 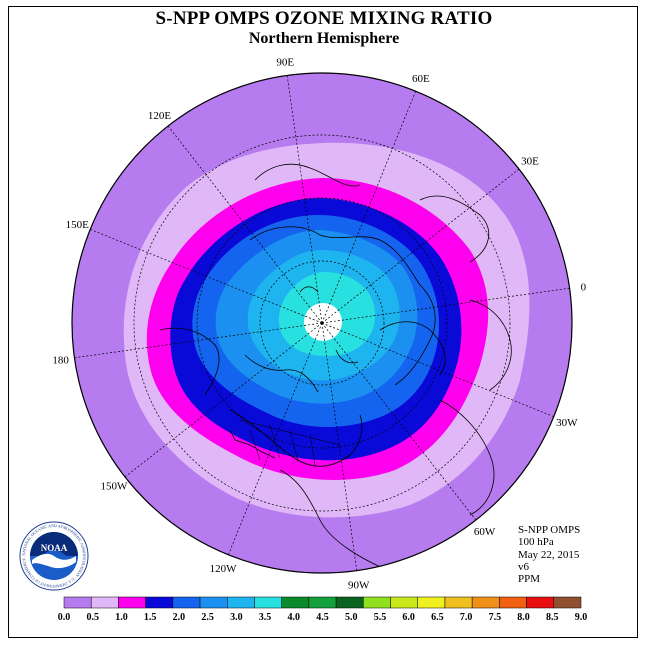 I want to click on info-date: May 22, 2015, so click(x=549, y=554).